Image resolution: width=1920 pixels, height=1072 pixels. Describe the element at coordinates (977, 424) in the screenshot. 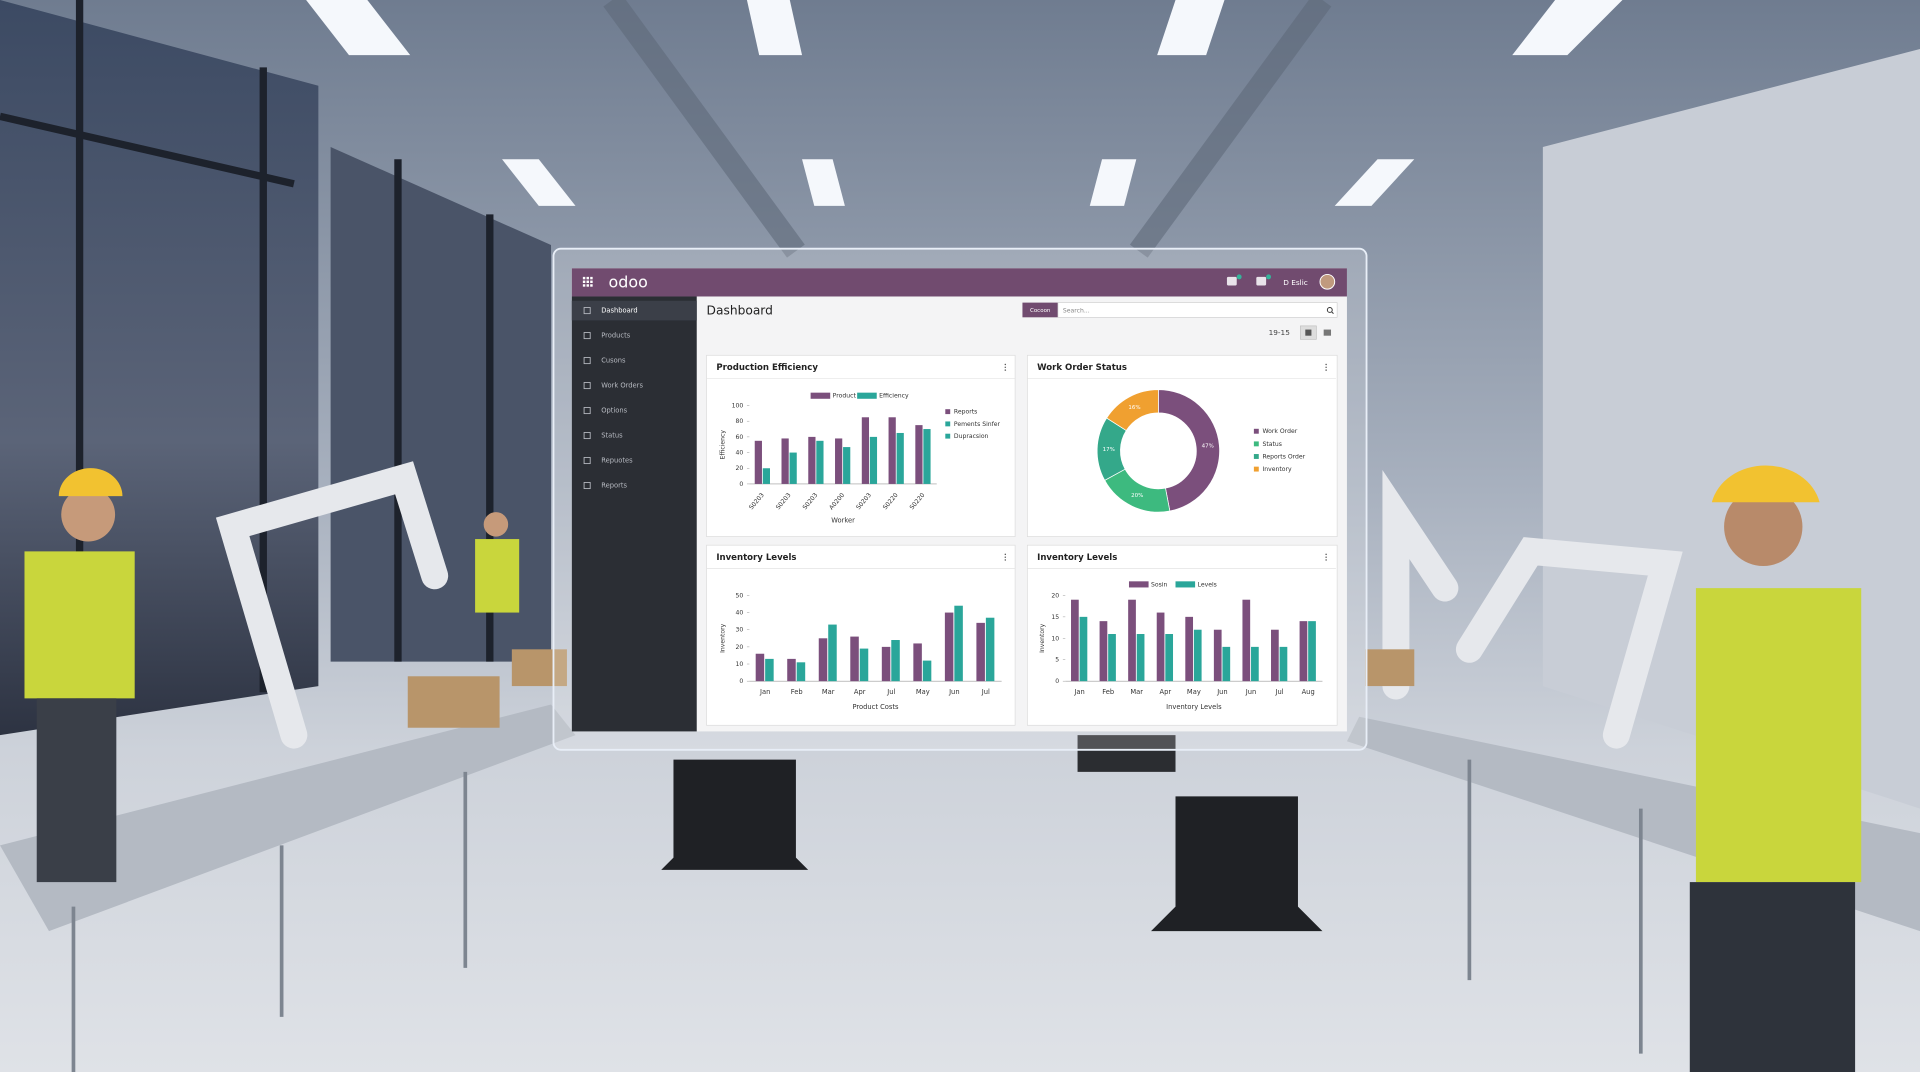

I see `legend-label: Pements Sinfer` at that location.